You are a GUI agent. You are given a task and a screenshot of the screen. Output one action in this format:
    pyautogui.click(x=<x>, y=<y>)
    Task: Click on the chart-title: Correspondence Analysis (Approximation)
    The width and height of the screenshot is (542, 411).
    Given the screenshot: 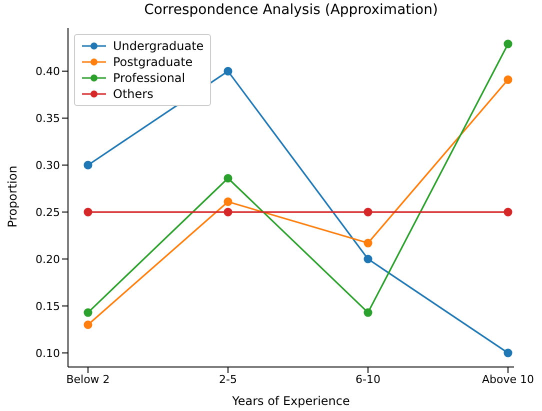 What is the action you would take?
    pyautogui.click(x=291, y=10)
    